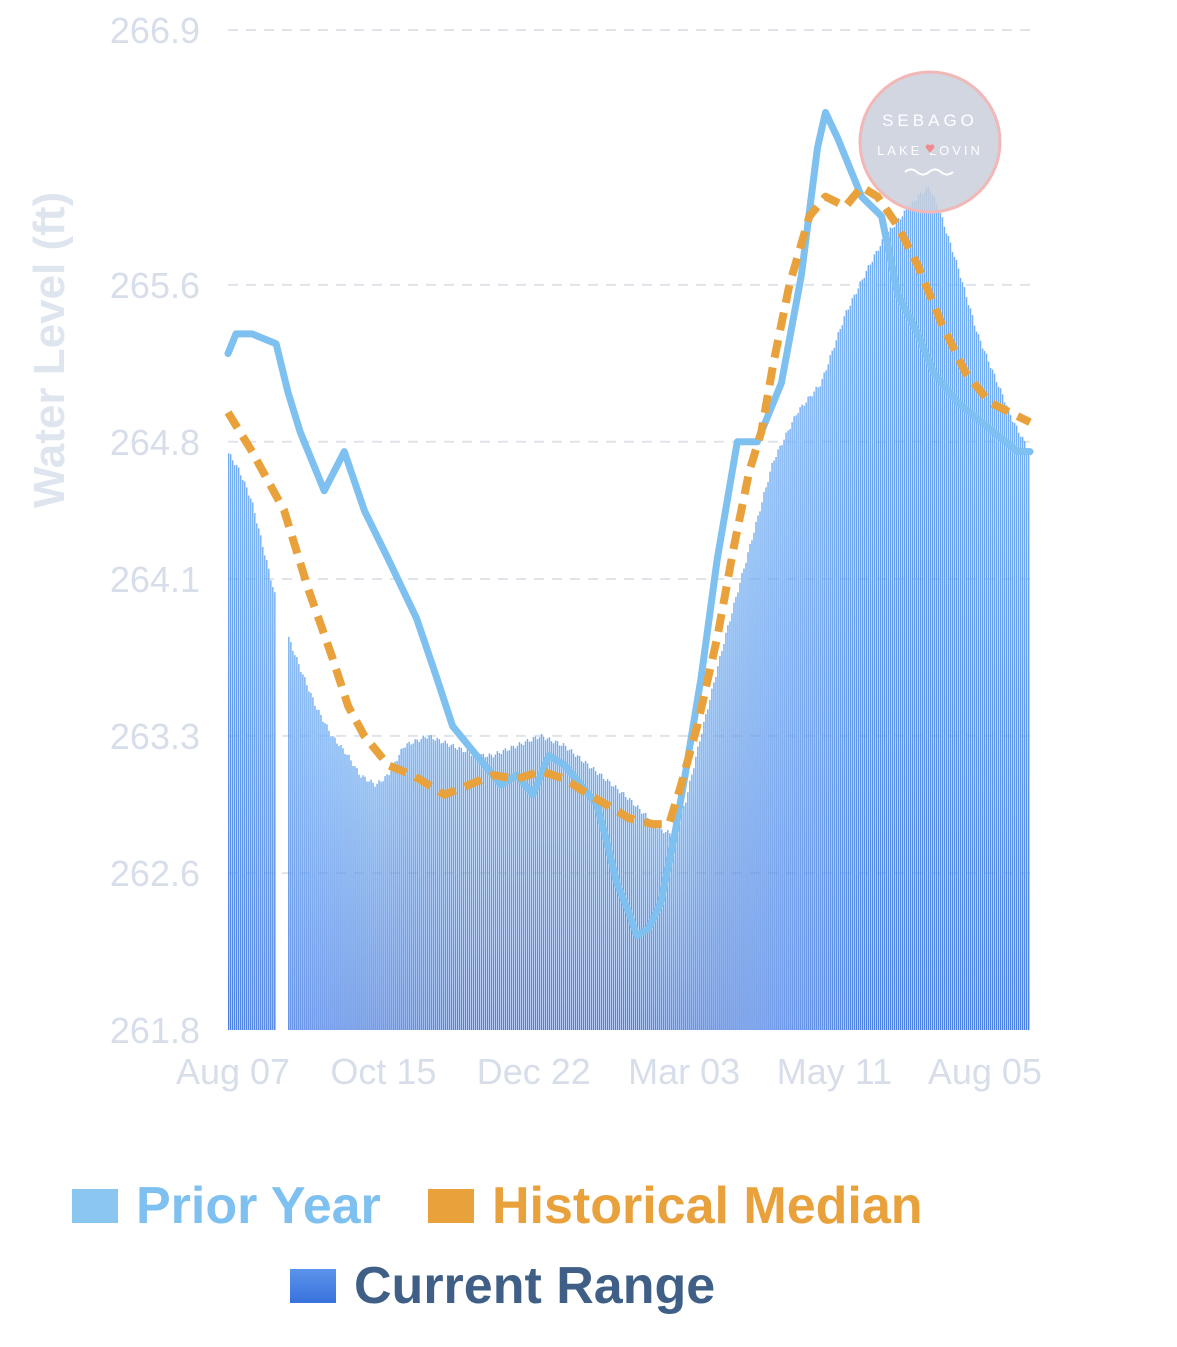  Describe the element at coordinates (226, 1206) in the screenshot. I see `legend-item-prior-year: Prior Year` at that location.